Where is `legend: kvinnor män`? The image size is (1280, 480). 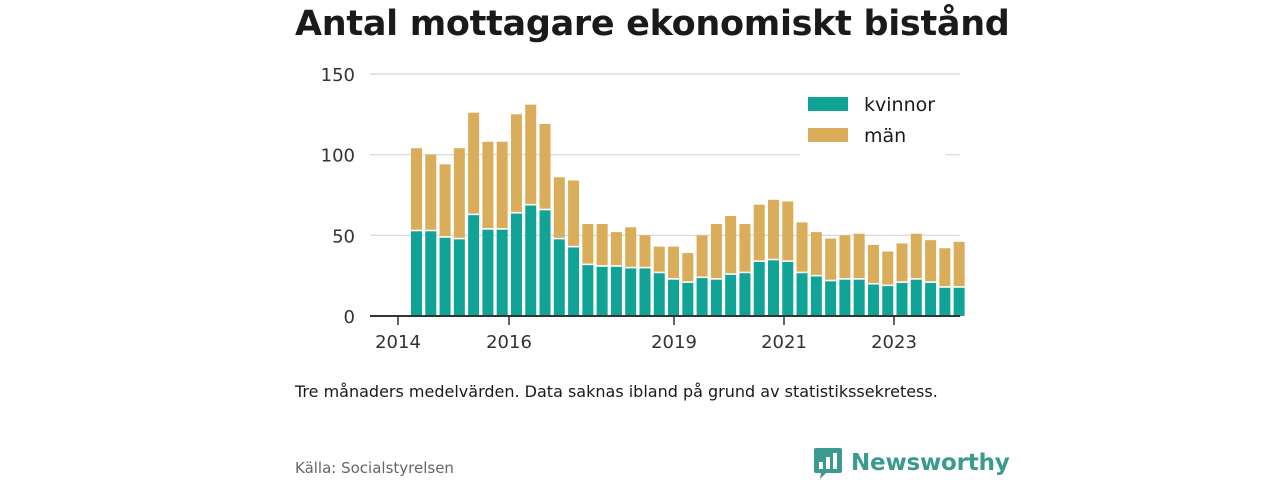 legend: kvinnor män is located at coordinates (872, 120).